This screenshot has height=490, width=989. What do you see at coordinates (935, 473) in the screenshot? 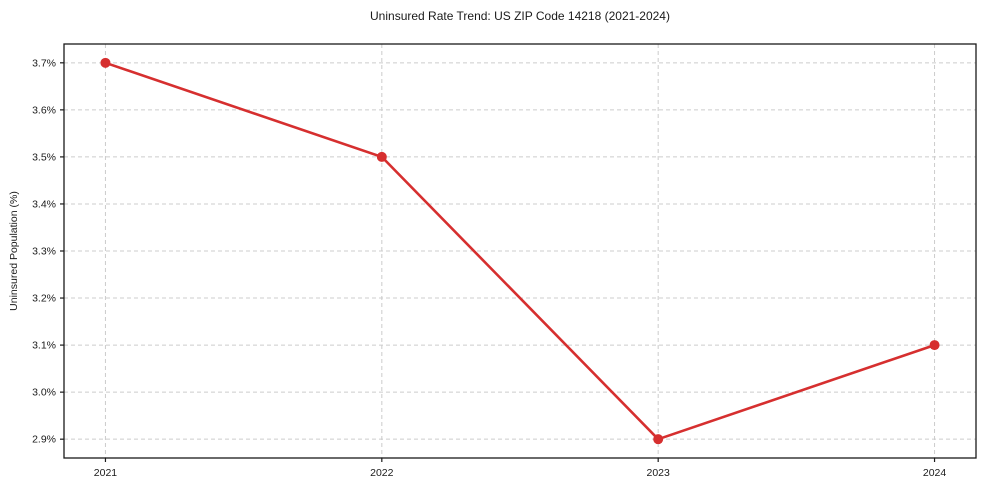
I see `x-tick-label: 2024` at bounding box center [935, 473].